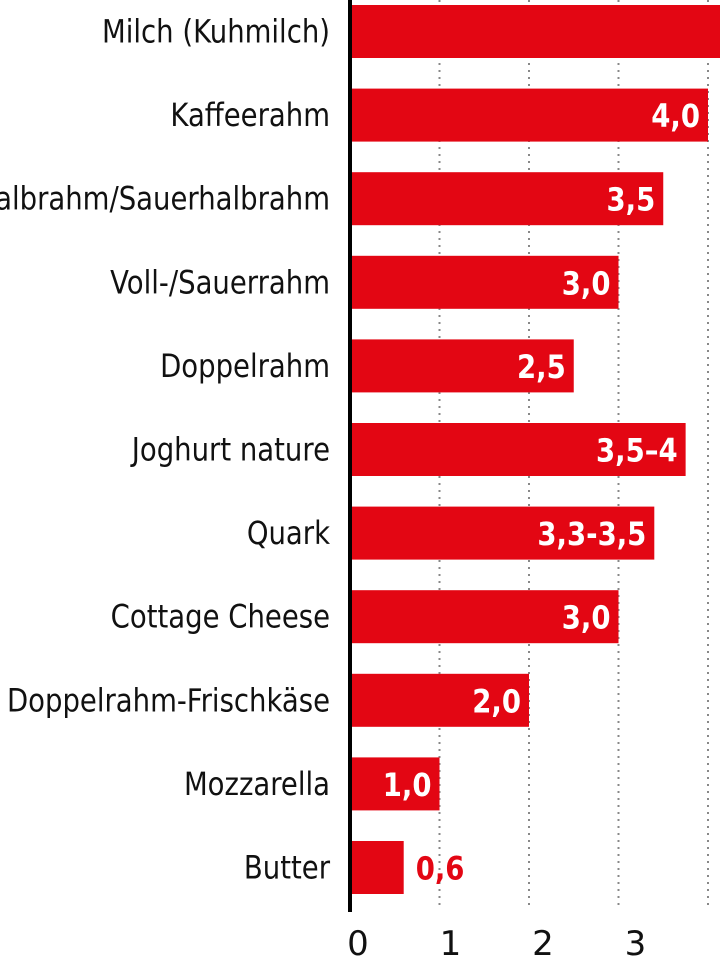  What do you see at coordinates (250, 116) in the screenshot?
I see `category-label: Kaffeerahm` at bounding box center [250, 116].